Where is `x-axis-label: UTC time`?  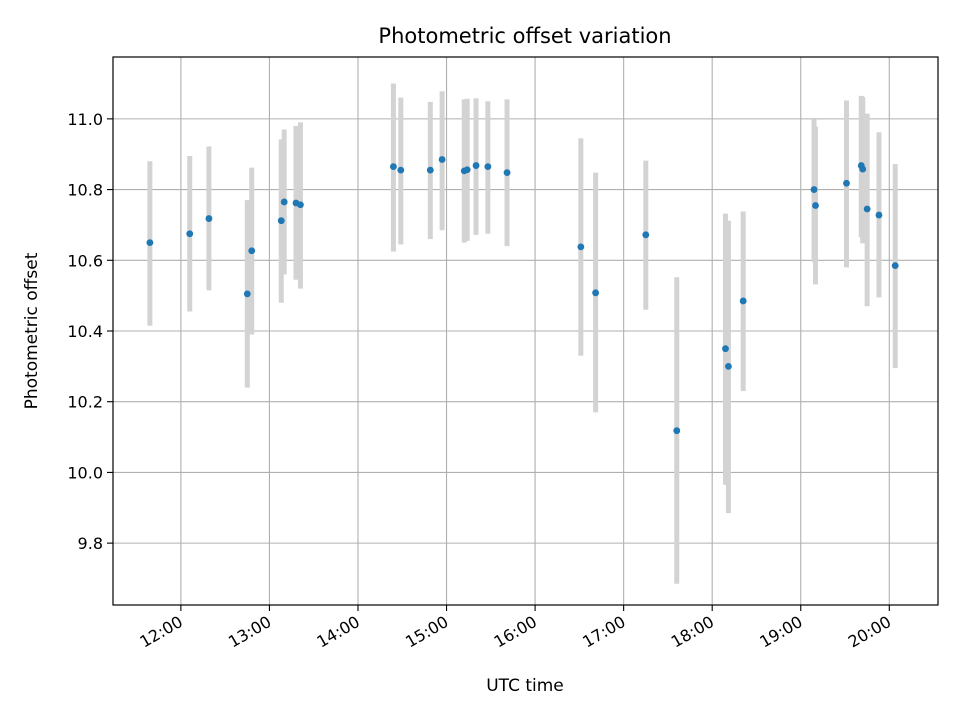 x-axis-label: UTC time is located at coordinates (525, 686).